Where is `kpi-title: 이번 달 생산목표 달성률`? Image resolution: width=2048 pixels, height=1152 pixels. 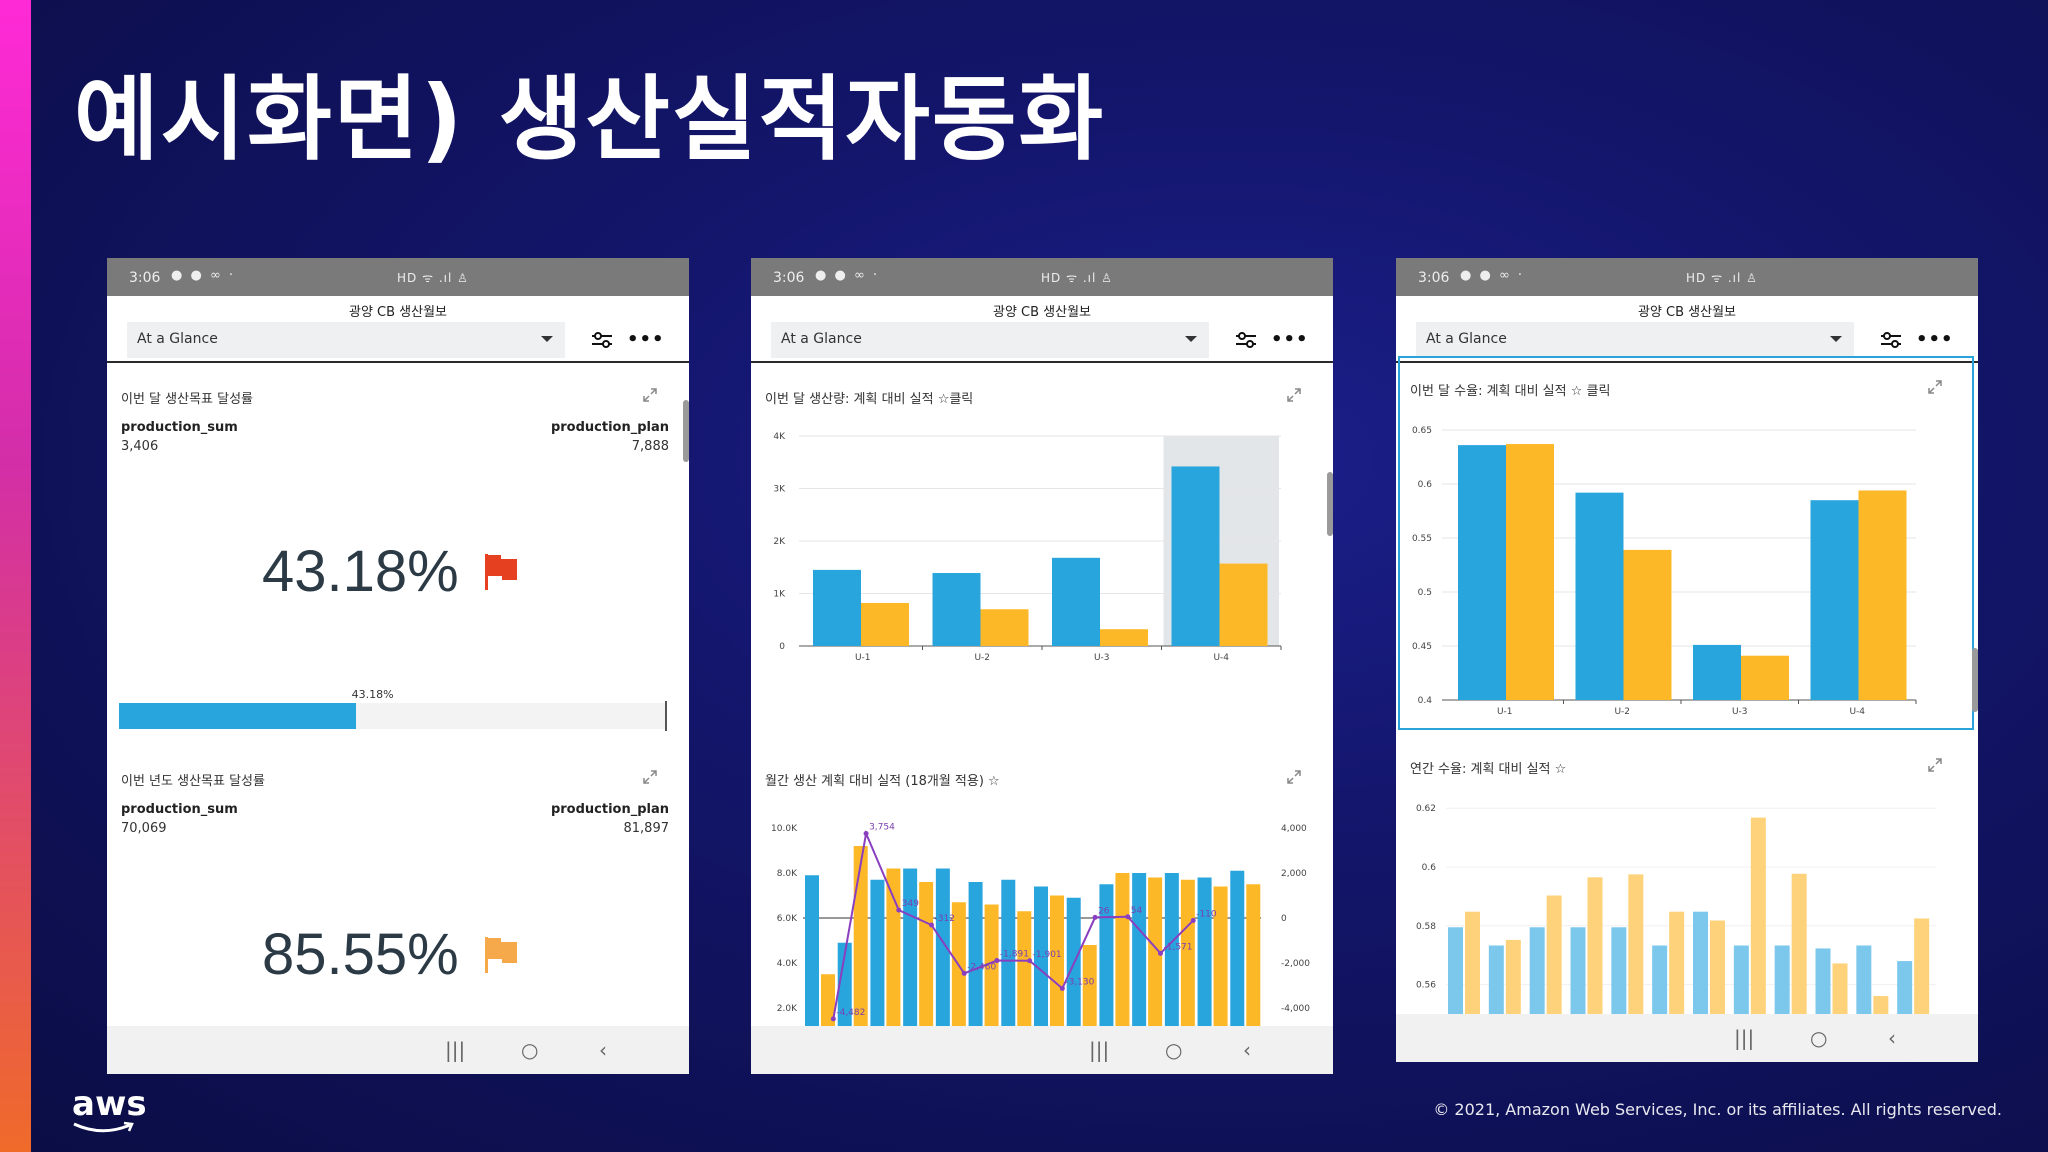
kpi-title: 이번 달 생산목표 달성률 is located at coordinates (187, 399).